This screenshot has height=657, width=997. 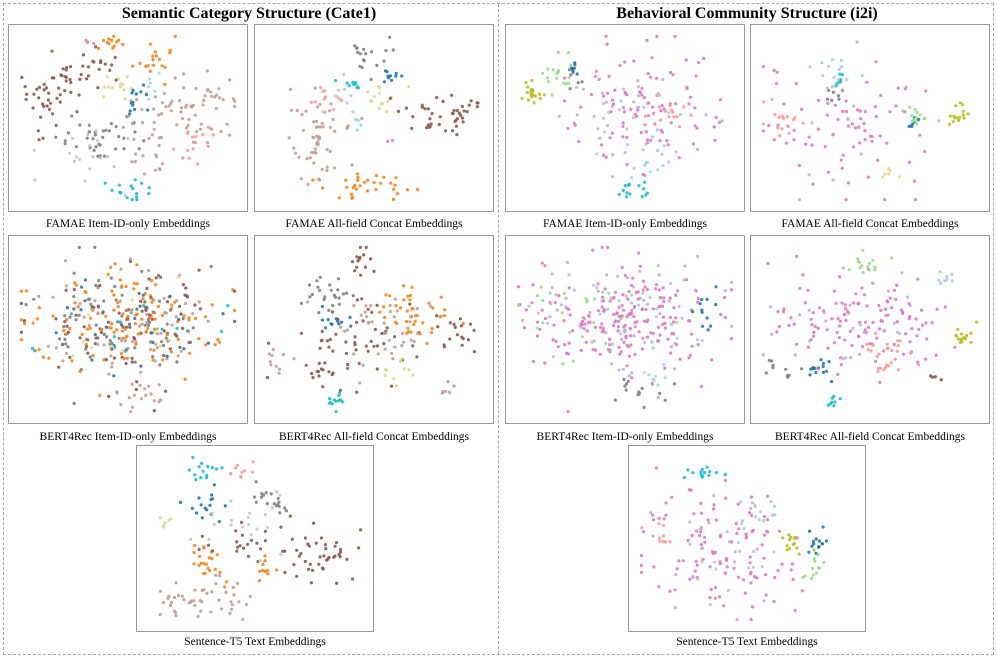 What do you see at coordinates (149, 99) in the screenshot?
I see `scatter-point-lightcyan` at bounding box center [149, 99].